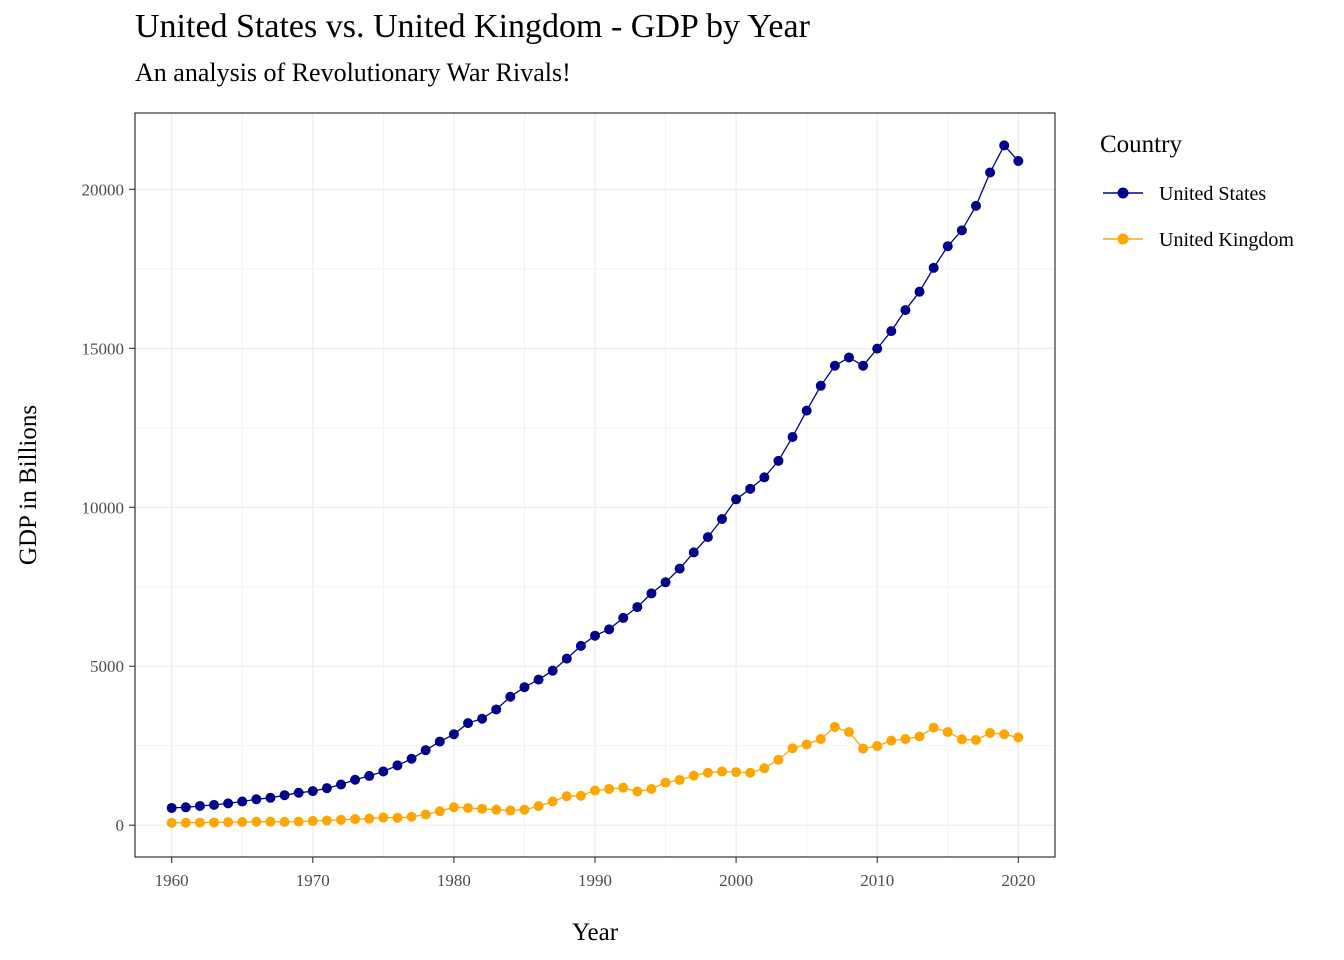  What do you see at coordinates (172, 880) in the screenshot?
I see `x-tick-label: 1960` at bounding box center [172, 880].